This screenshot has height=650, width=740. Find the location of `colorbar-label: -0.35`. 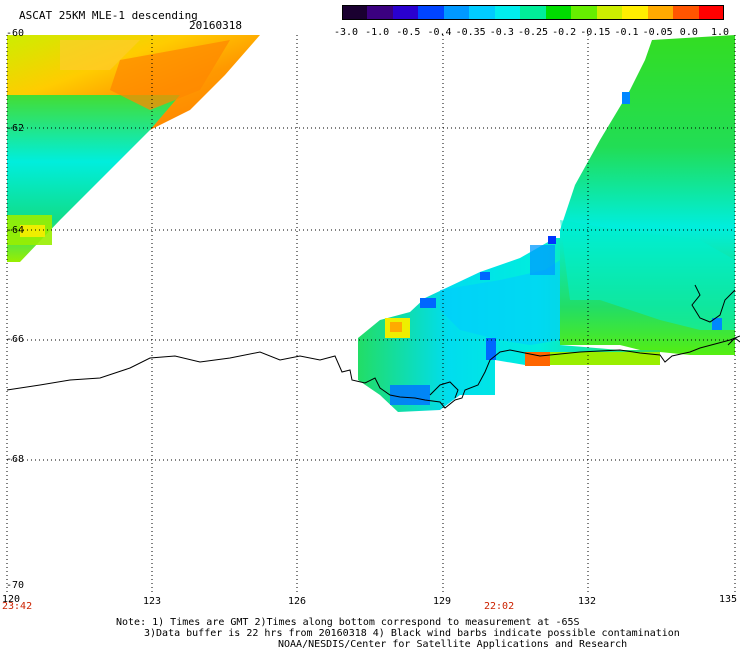

colorbar-label: -0.35 is located at coordinates (470, 32).